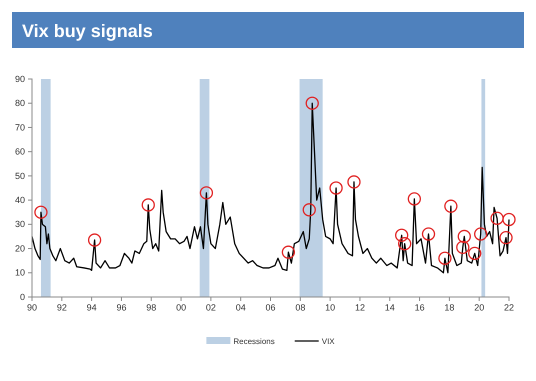  I want to click on x-tick-label: 16, so click(419, 307).